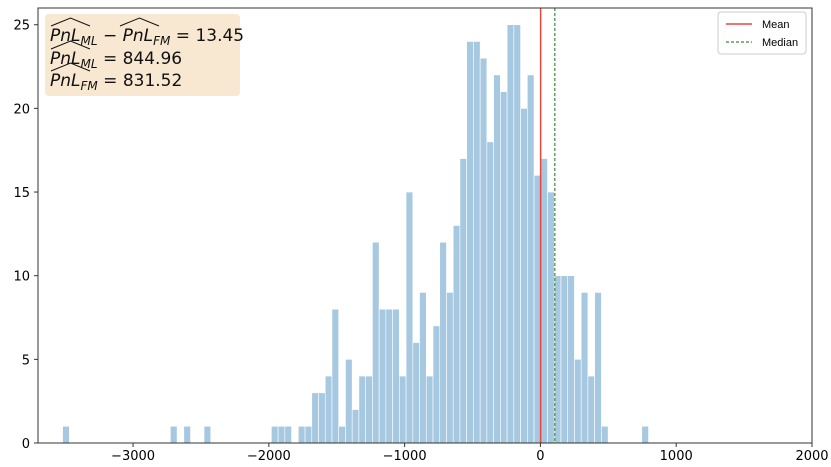  I want to click on y-tick-label: 10, so click(21, 277).